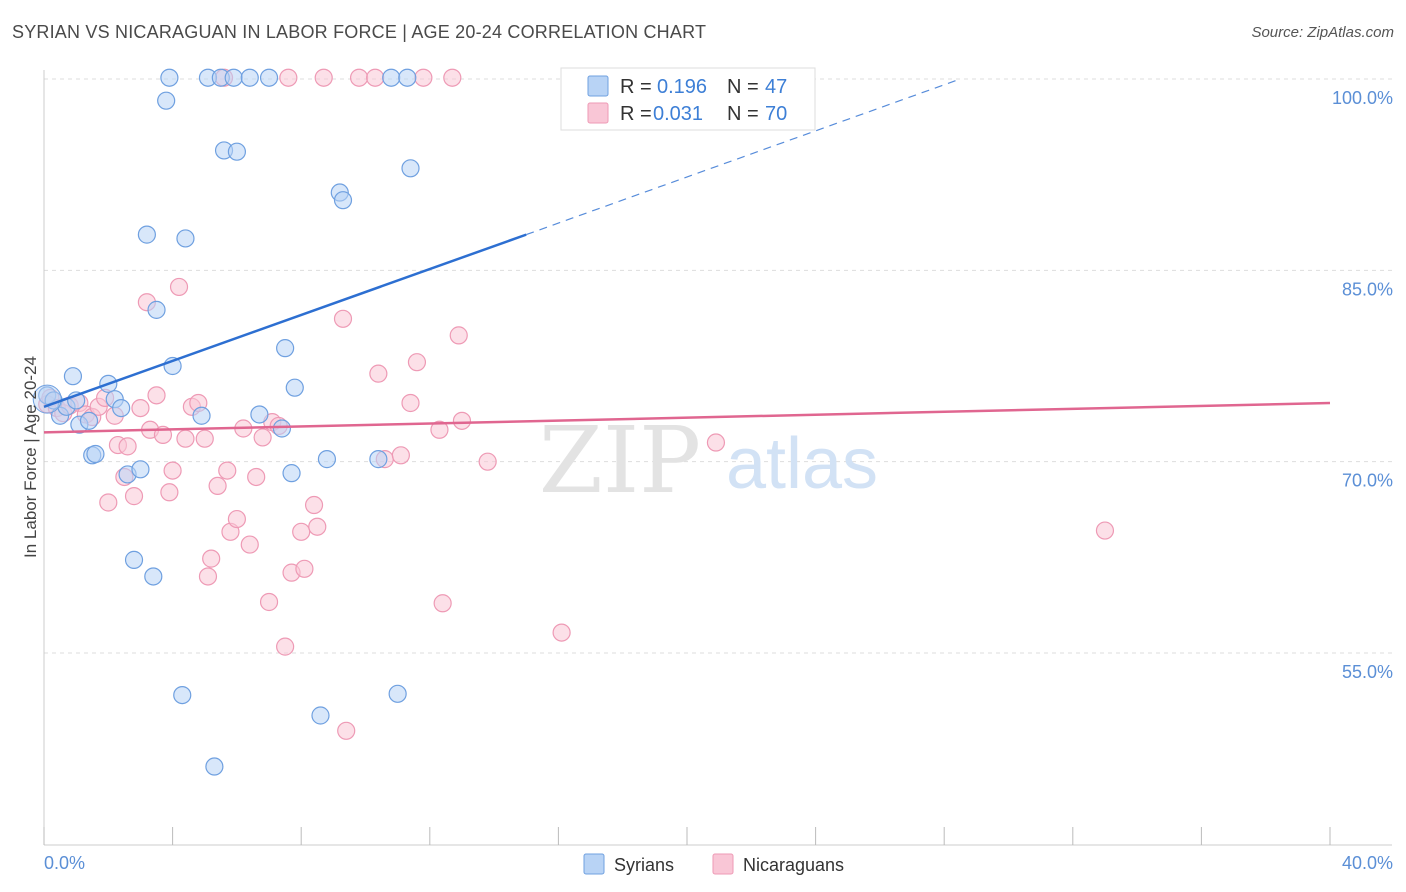 This screenshot has width=1406, height=892. What do you see at coordinates (1362, 98) in the screenshot?
I see `y-tick-label: 100.0%` at bounding box center [1362, 98].